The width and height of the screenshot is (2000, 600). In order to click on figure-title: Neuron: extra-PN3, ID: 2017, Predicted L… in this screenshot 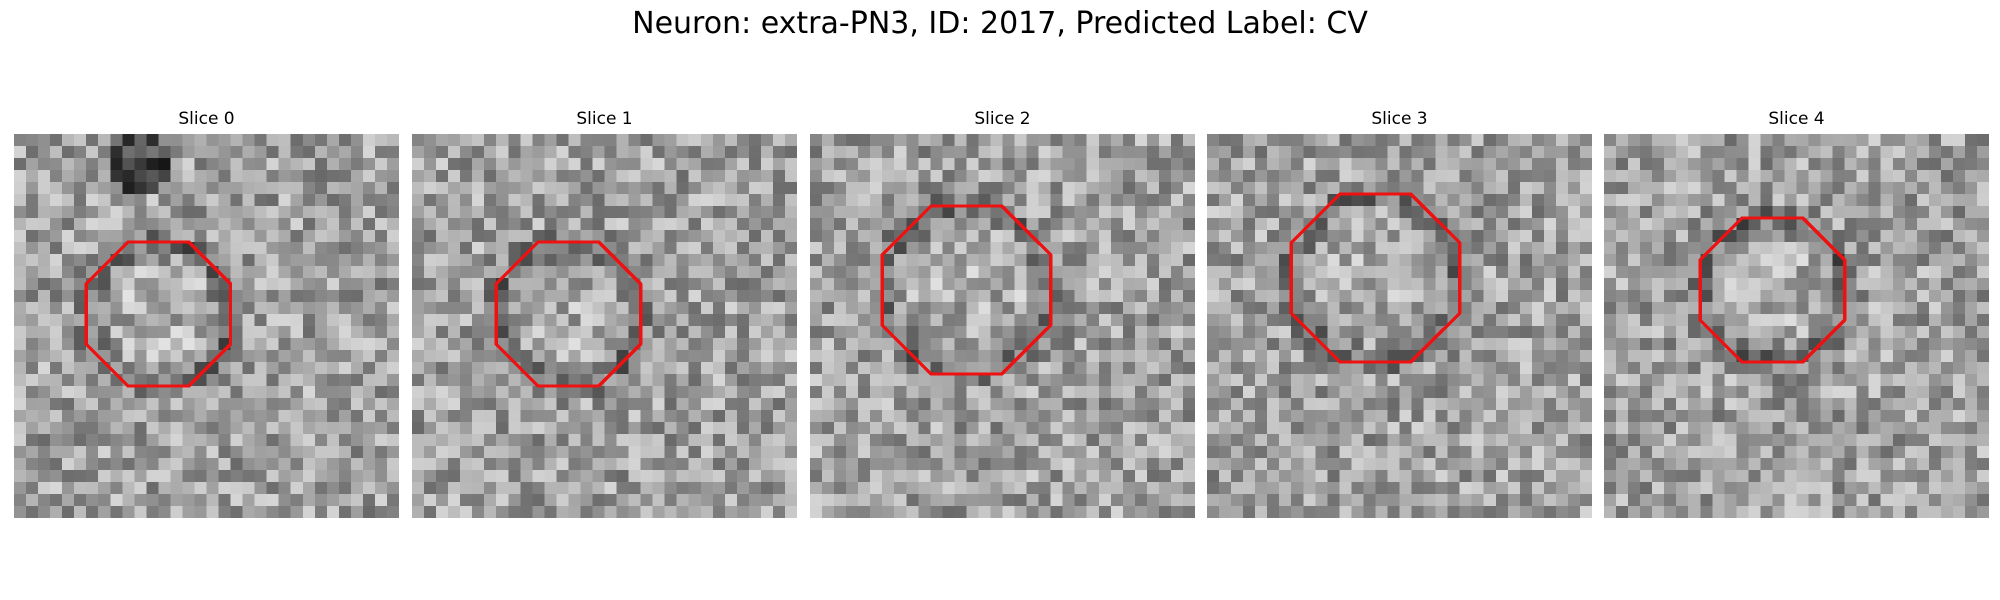, I will do `click(1000, 23)`.